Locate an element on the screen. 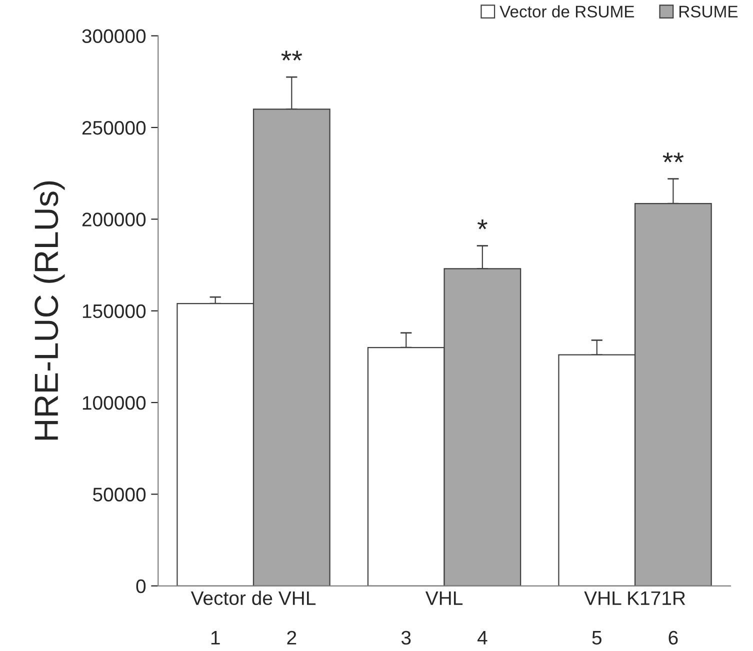 This screenshot has height=651, width=753. text: 6 is located at coordinates (673, 637).